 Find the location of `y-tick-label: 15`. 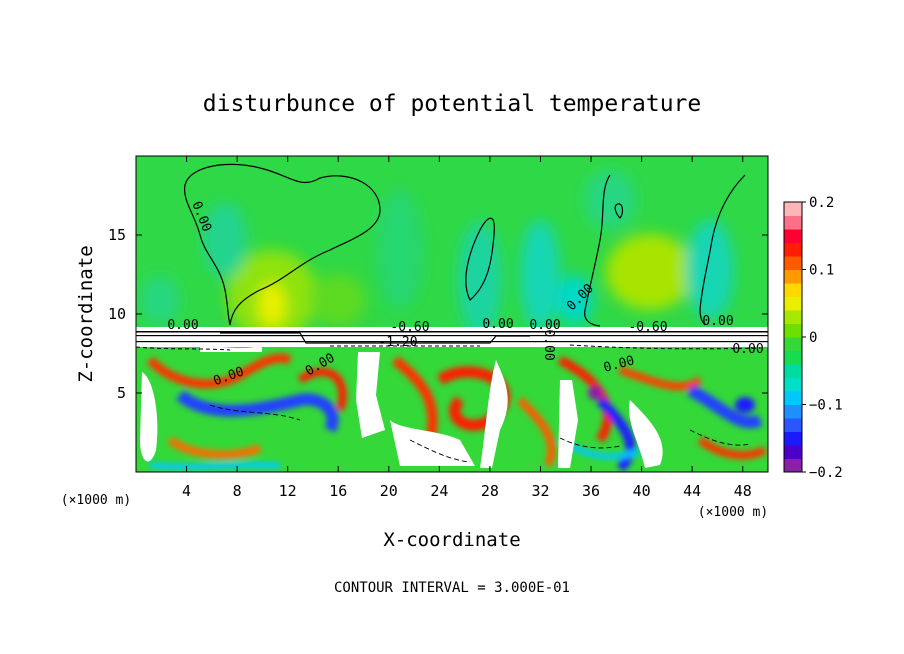

y-tick-label: 15 is located at coordinates (117, 235).